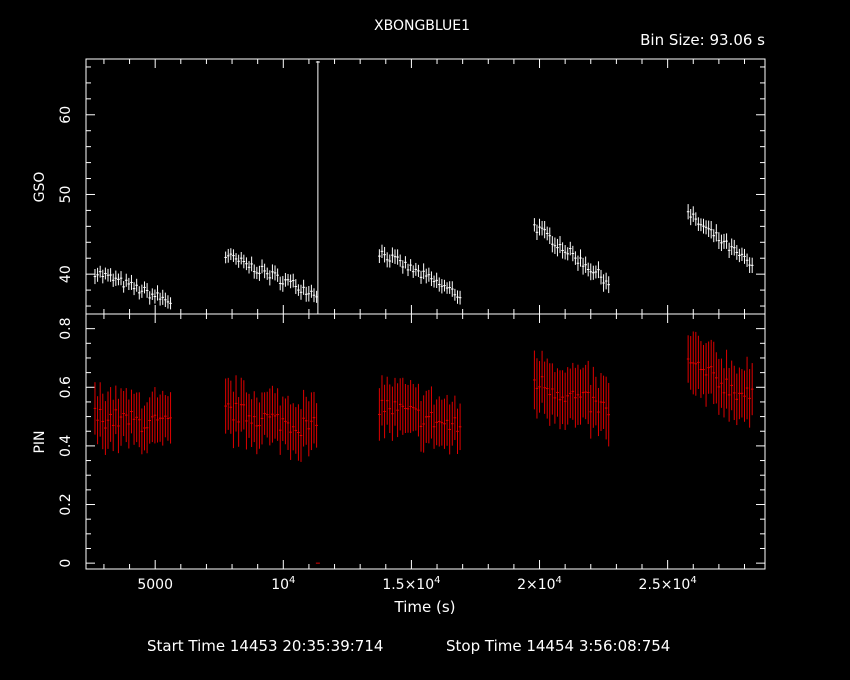 Image resolution: width=850 pixels, height=680 pixels. What do you see at coordinates (265, 646) in the screenshot?
I see `start-time-label: Start Time 14453 20:35:39:714` at bounding box center [265, 646].